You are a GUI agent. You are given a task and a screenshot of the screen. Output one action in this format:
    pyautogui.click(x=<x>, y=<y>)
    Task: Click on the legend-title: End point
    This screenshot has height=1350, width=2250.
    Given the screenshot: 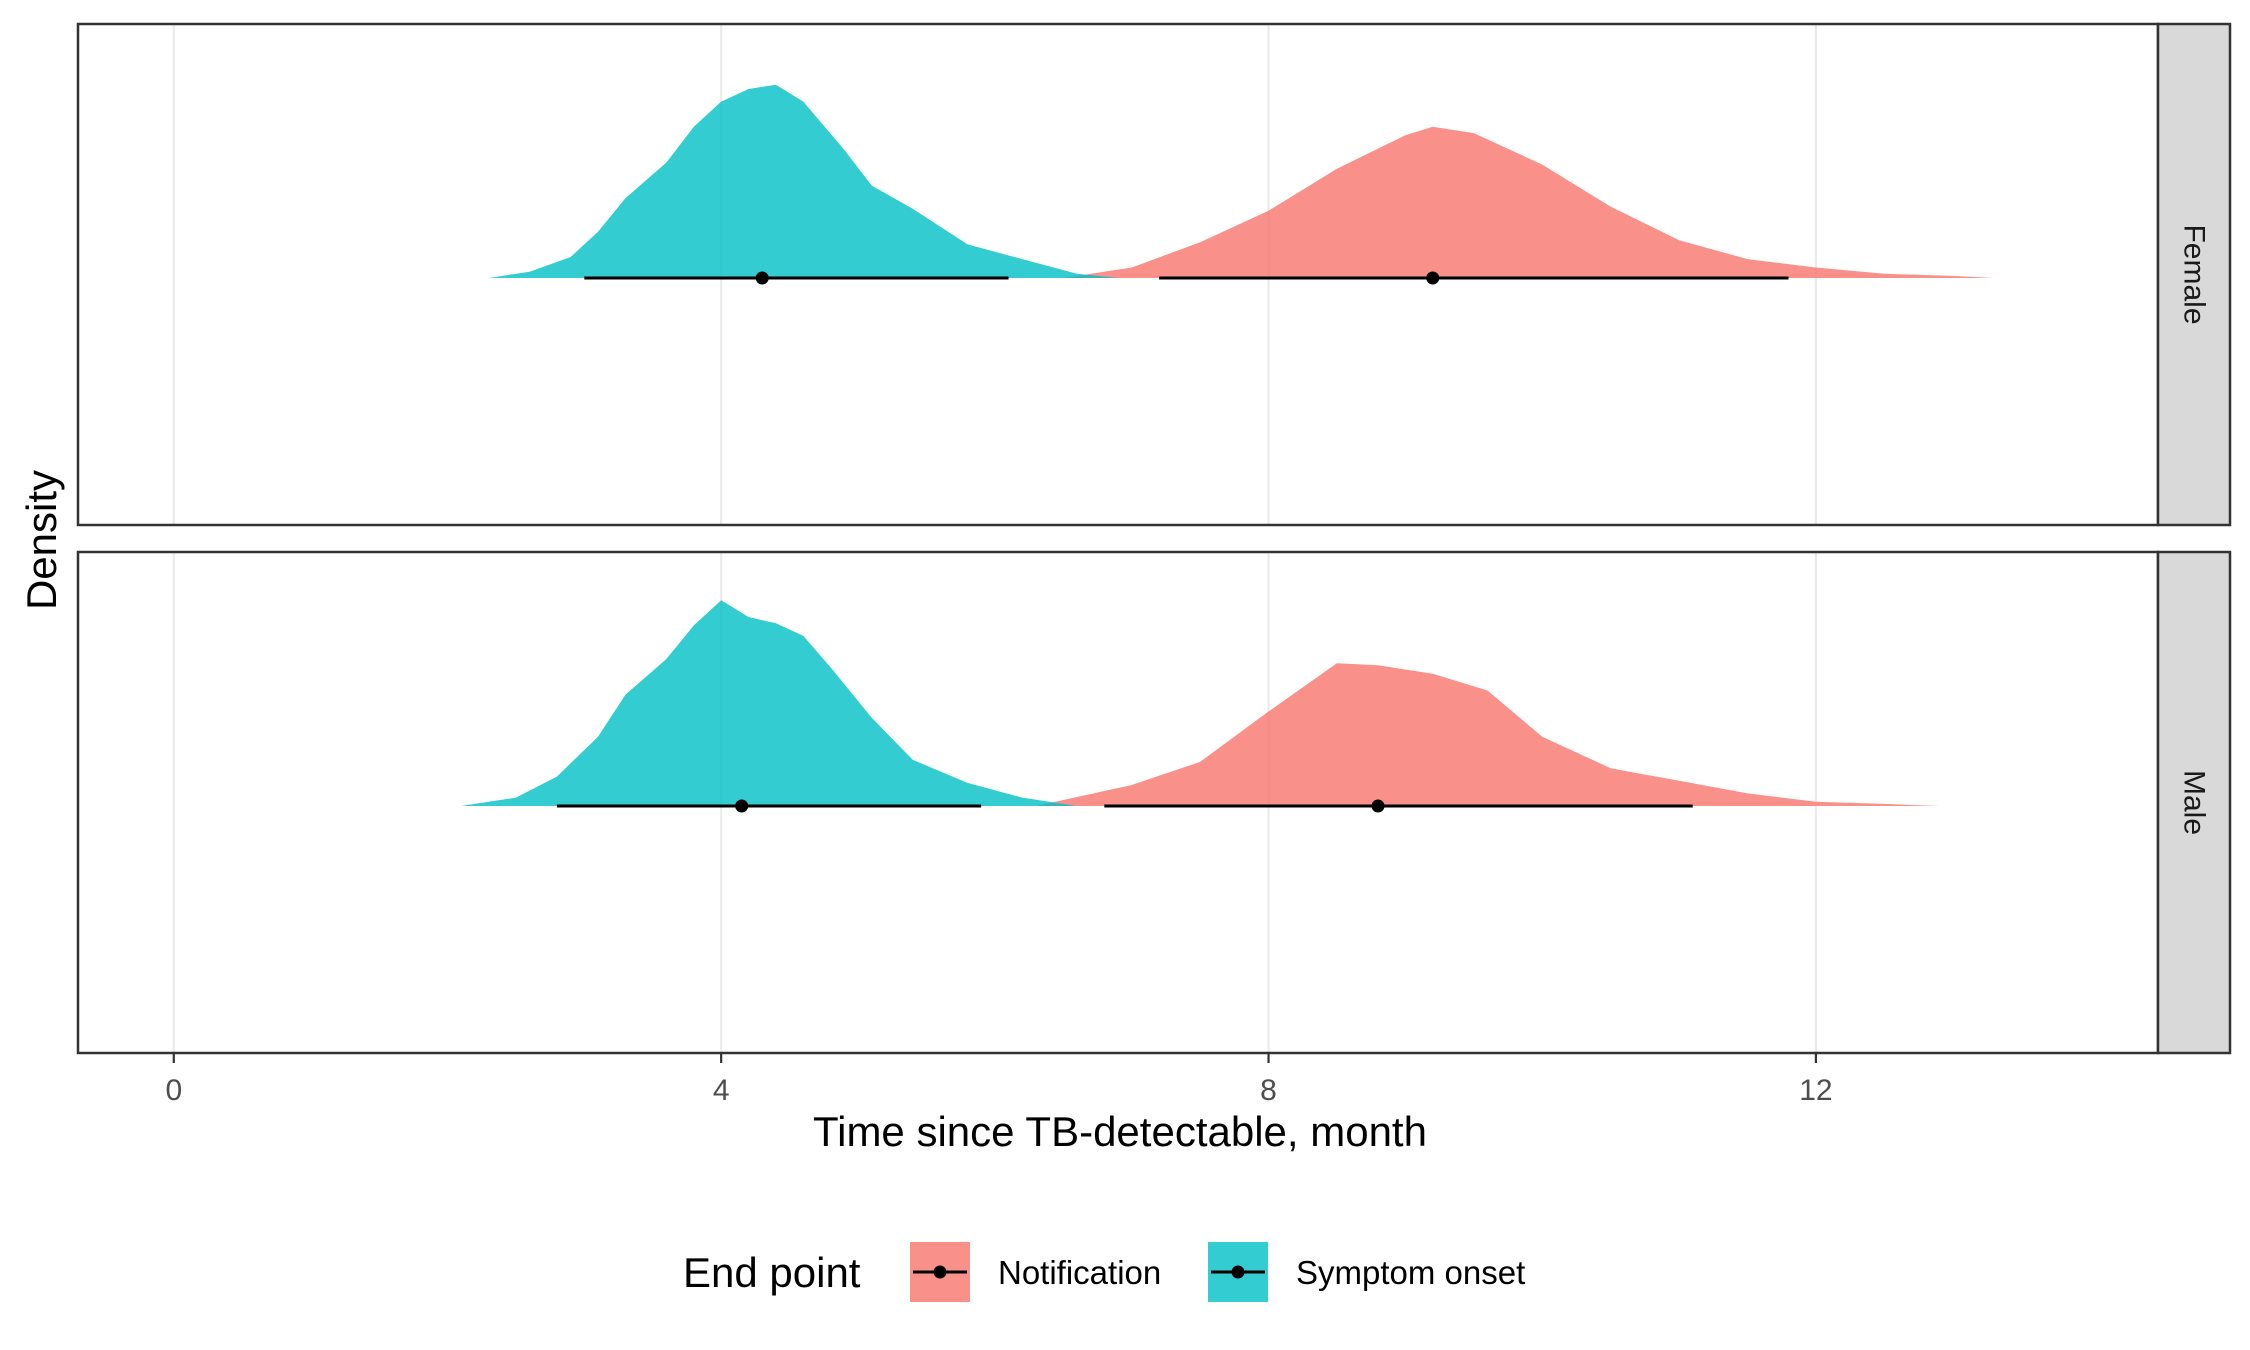 What is the action you would take?
    pyautogui.click(x=772, y=1272)
    